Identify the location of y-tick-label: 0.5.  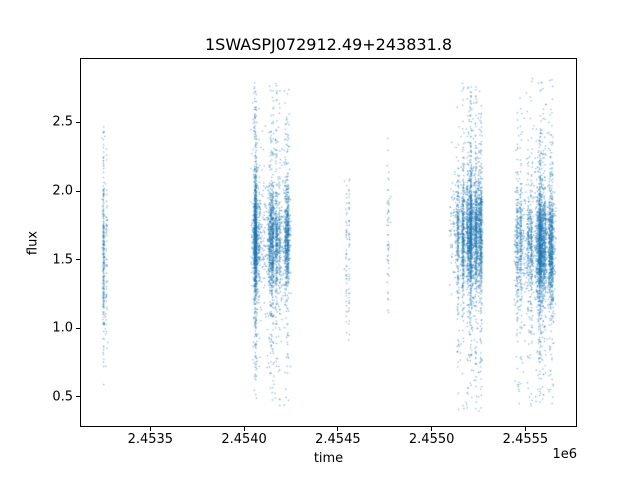
(62, 397).